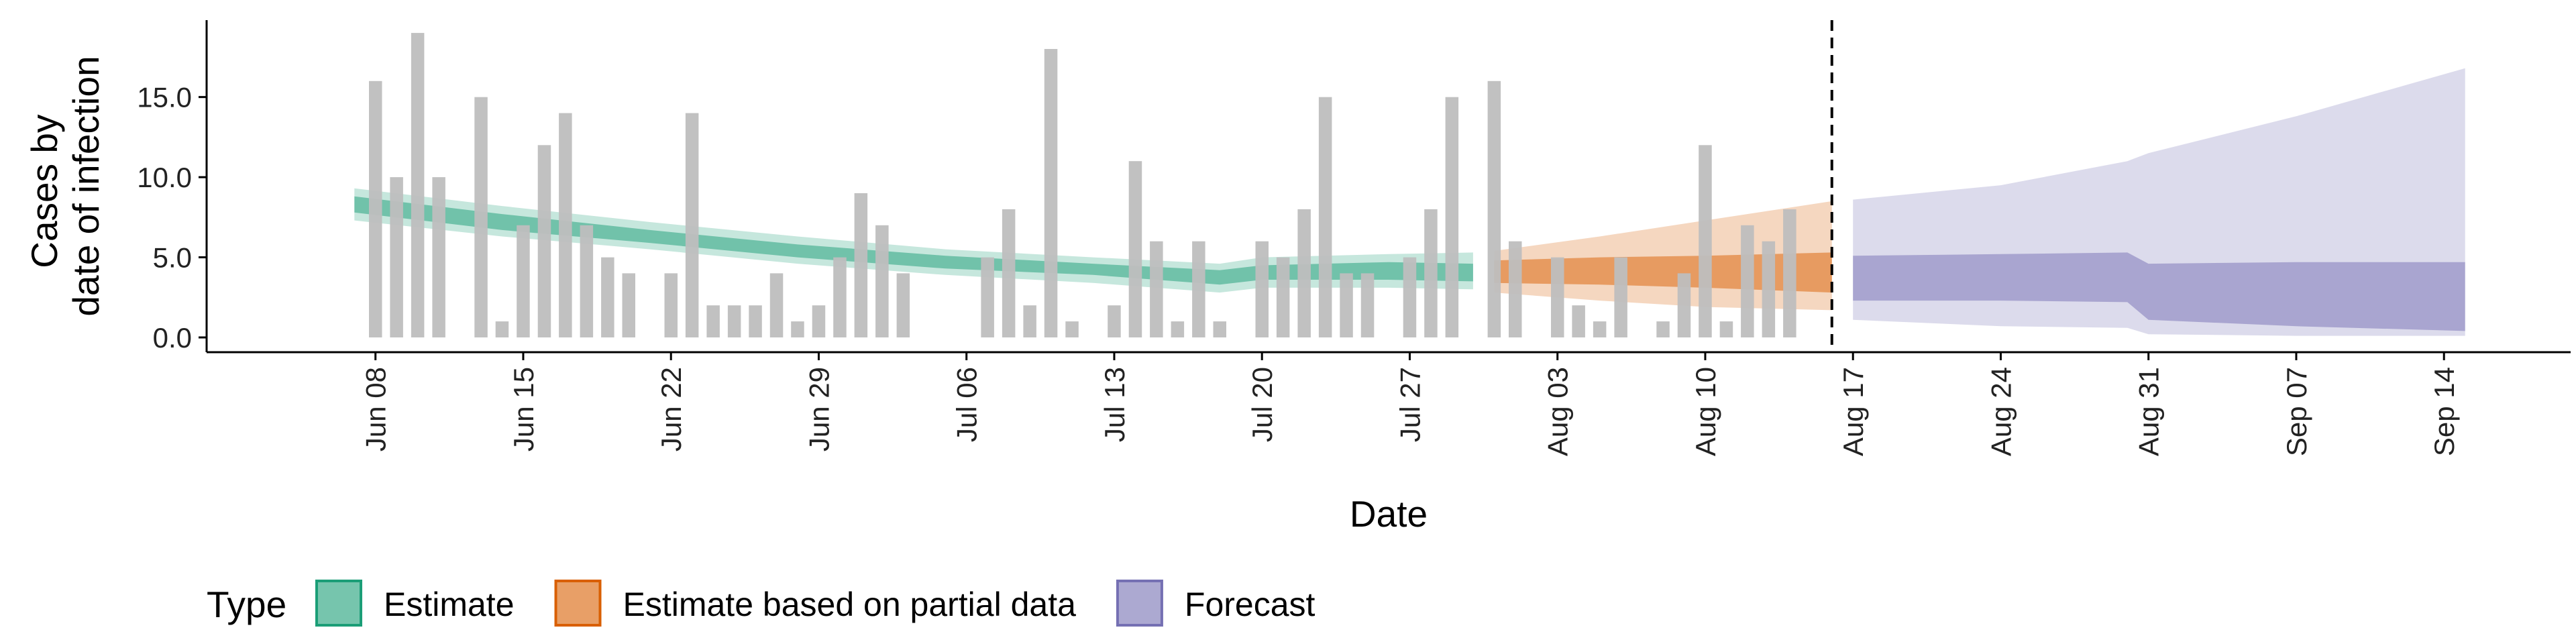  Describe the element at coordinates (376, 409) in the screenshot. I see `x-tick-label: Jun 08` at that location.